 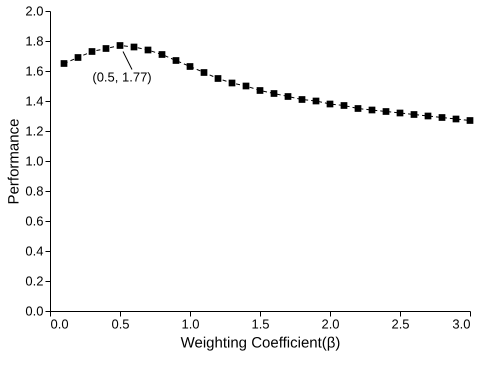 What do you see at coordinates (34, 311) in the screenshot?
I see `y-tick-label: 0.0` at bounding box center [34, 311].